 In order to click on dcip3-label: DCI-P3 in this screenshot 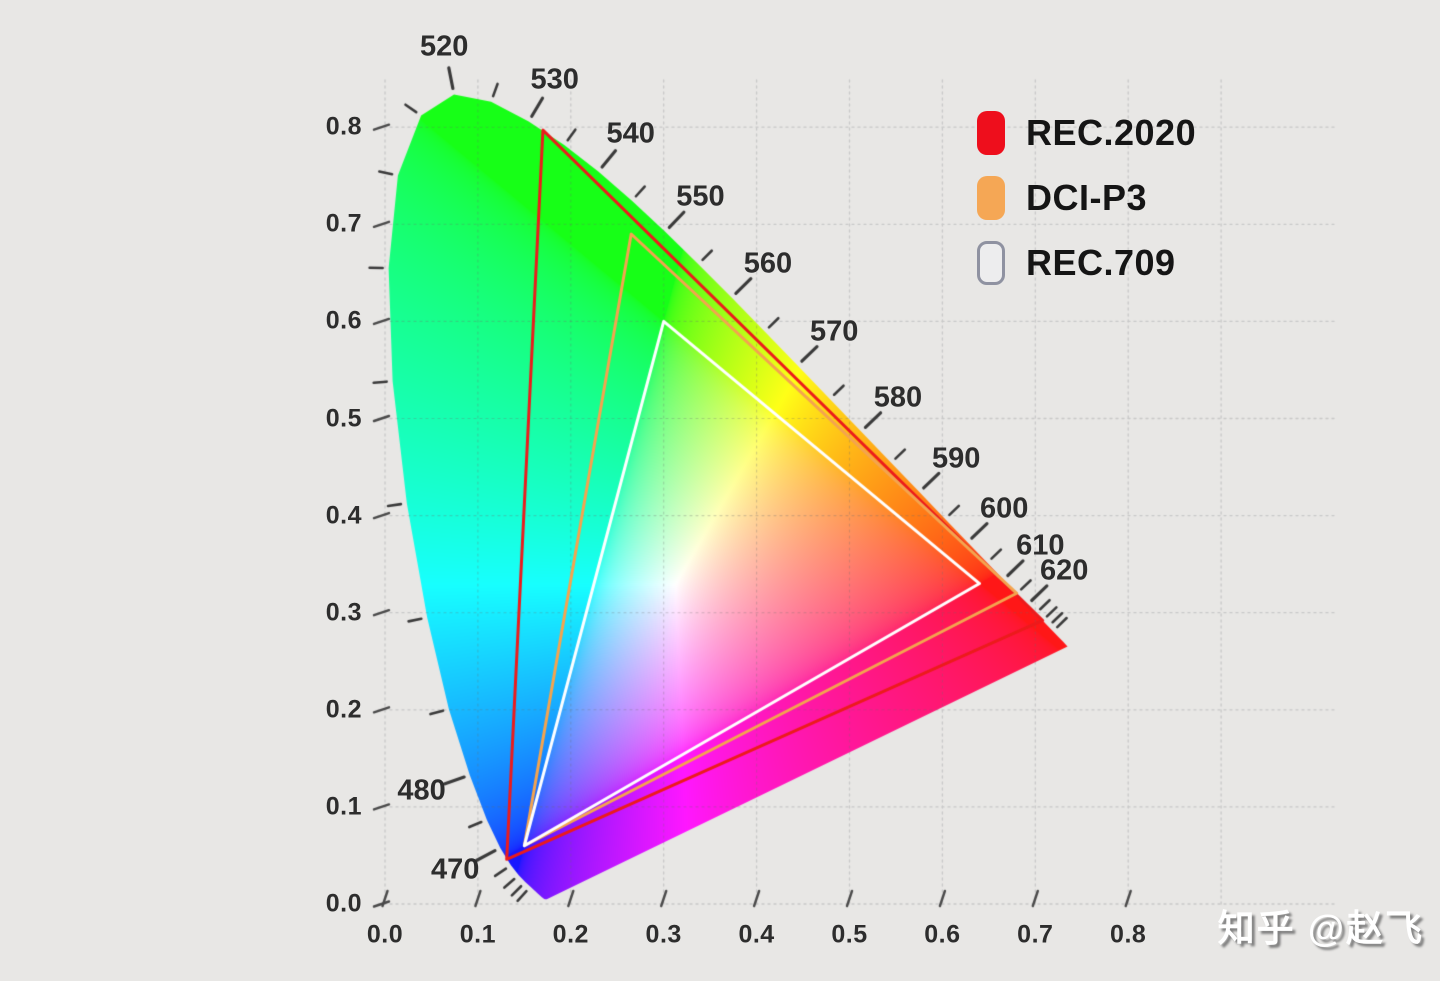, I will do `click(1087, 197)`.